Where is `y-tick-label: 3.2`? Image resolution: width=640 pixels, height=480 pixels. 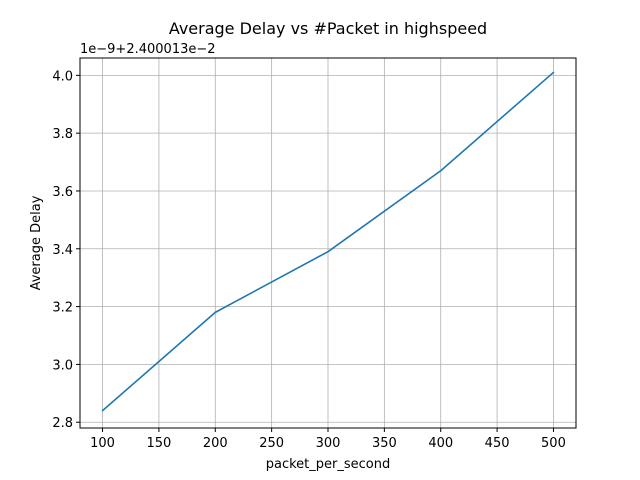
y-tick-label: 3.2 is located at coordinates (62, 308).